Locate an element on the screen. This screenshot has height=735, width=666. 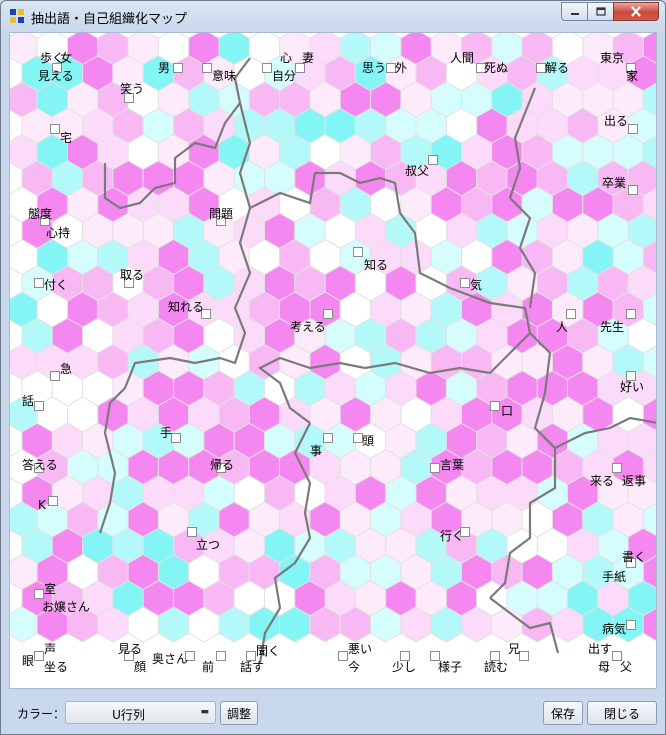
word-label: 卒業 is located at coordinates (614, 183).